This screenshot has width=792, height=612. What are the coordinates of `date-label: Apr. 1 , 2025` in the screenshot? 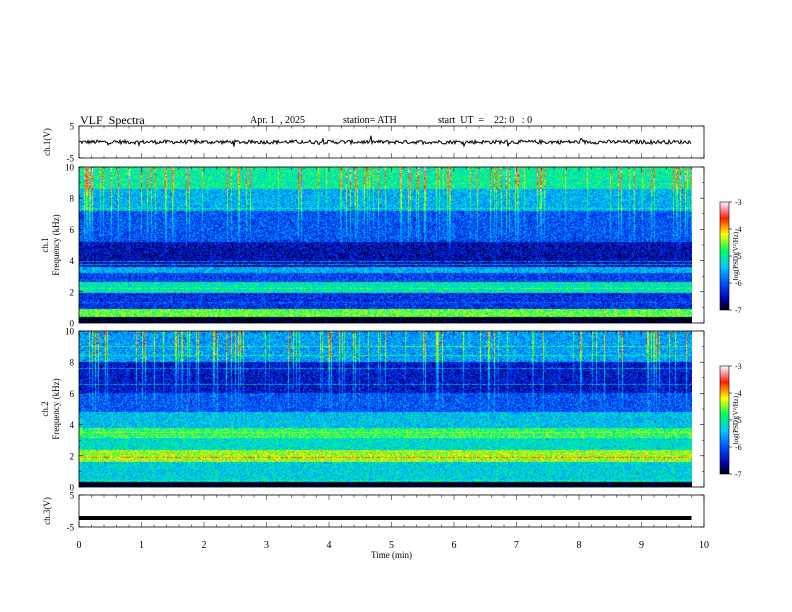 It's located at (277, 120).